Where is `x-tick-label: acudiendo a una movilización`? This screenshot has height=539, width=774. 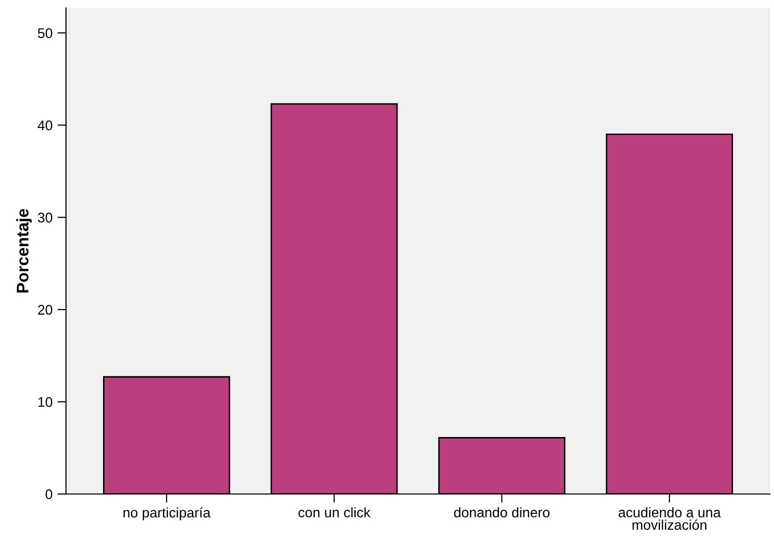
x-tick-label: acudiendo a una movilización is located at coordinates (669, 518).